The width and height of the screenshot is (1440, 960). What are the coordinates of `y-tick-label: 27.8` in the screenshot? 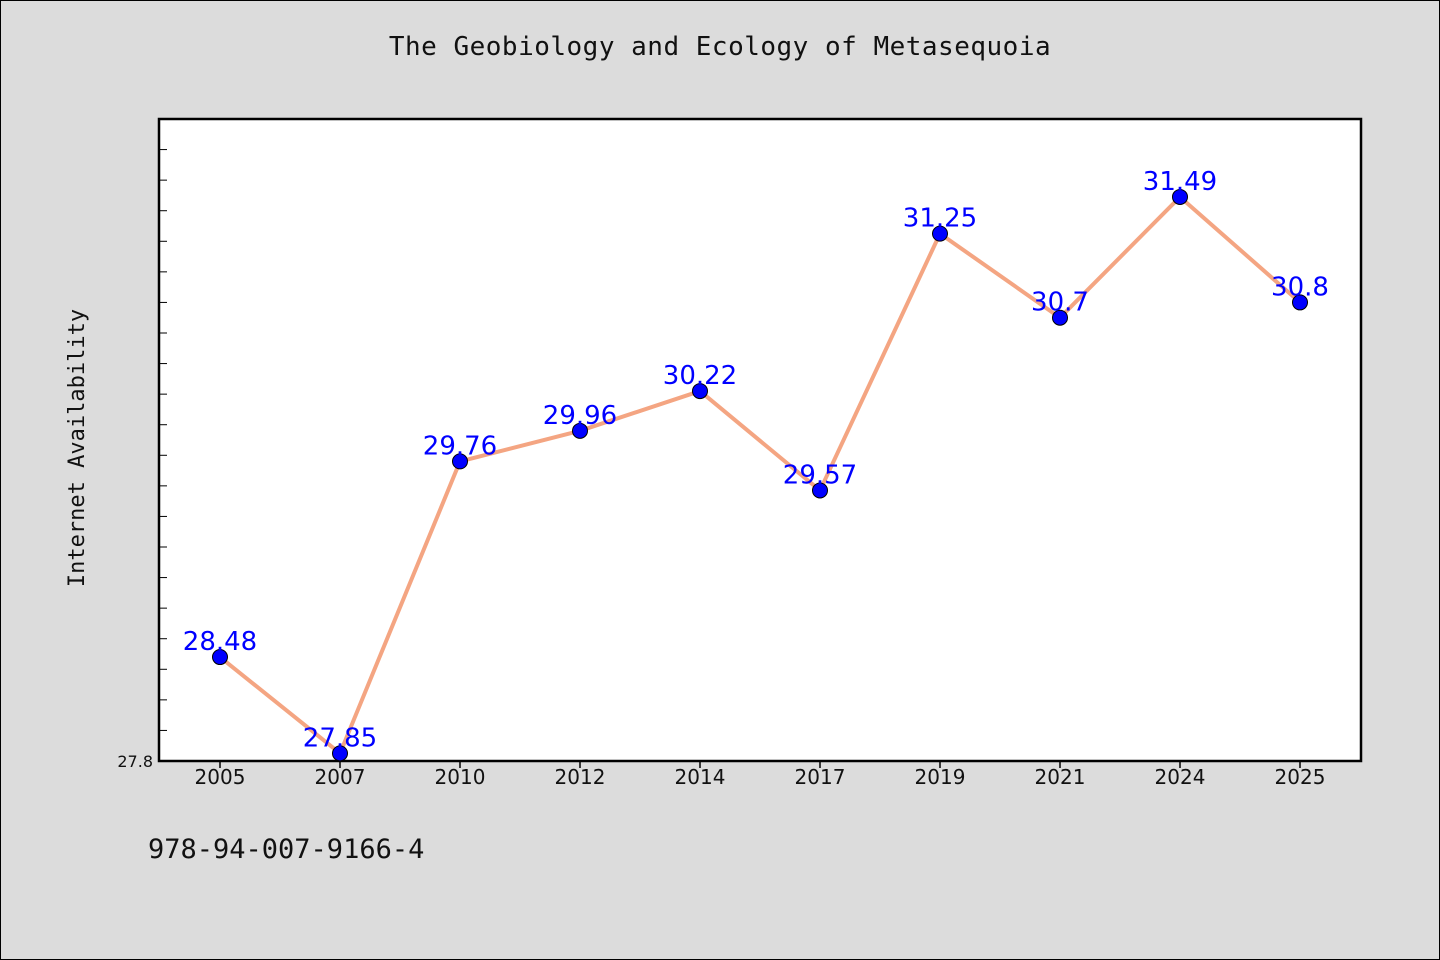 It's located at (135, 761).